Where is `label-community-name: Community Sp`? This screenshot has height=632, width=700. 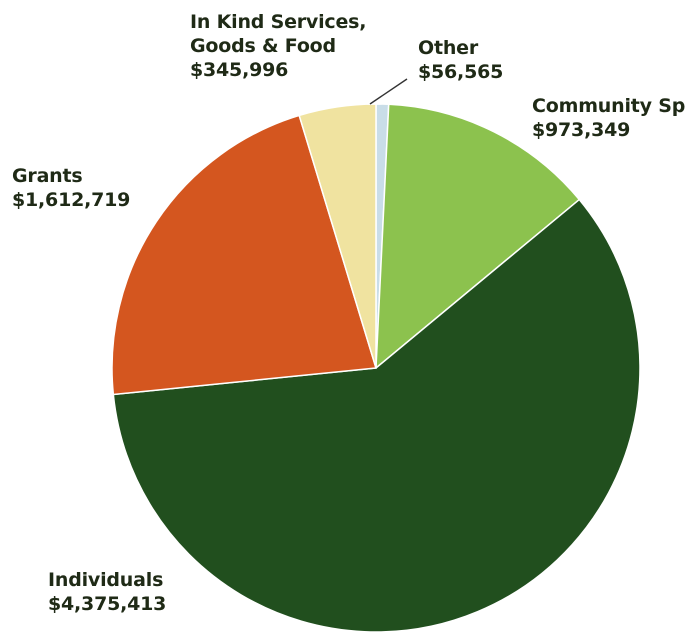
label-community-name: Community Sp is located at coordinates (609, 106).